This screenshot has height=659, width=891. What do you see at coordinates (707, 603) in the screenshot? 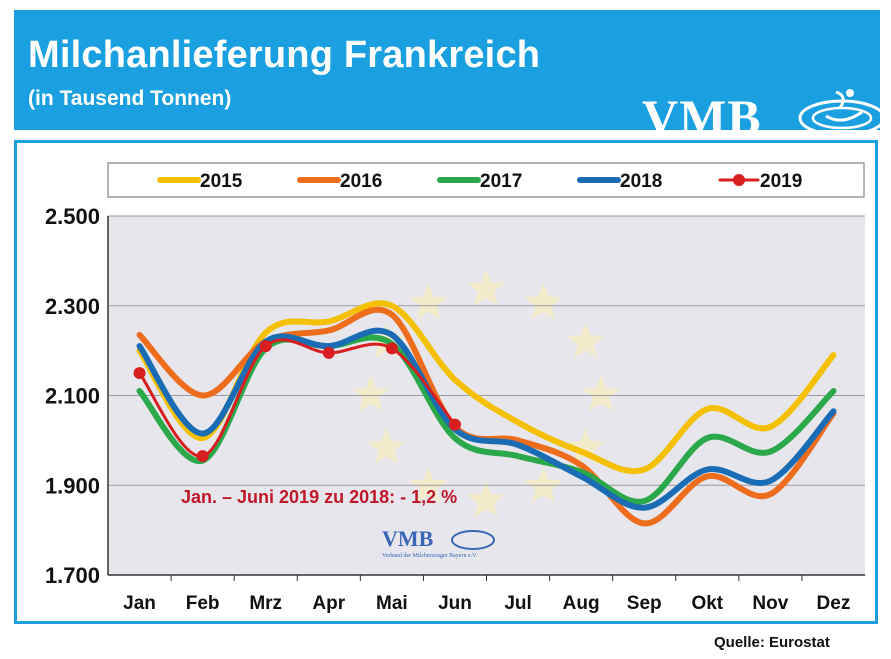
I see `x-tick-label: Okt` at bounding box center [707, 603].